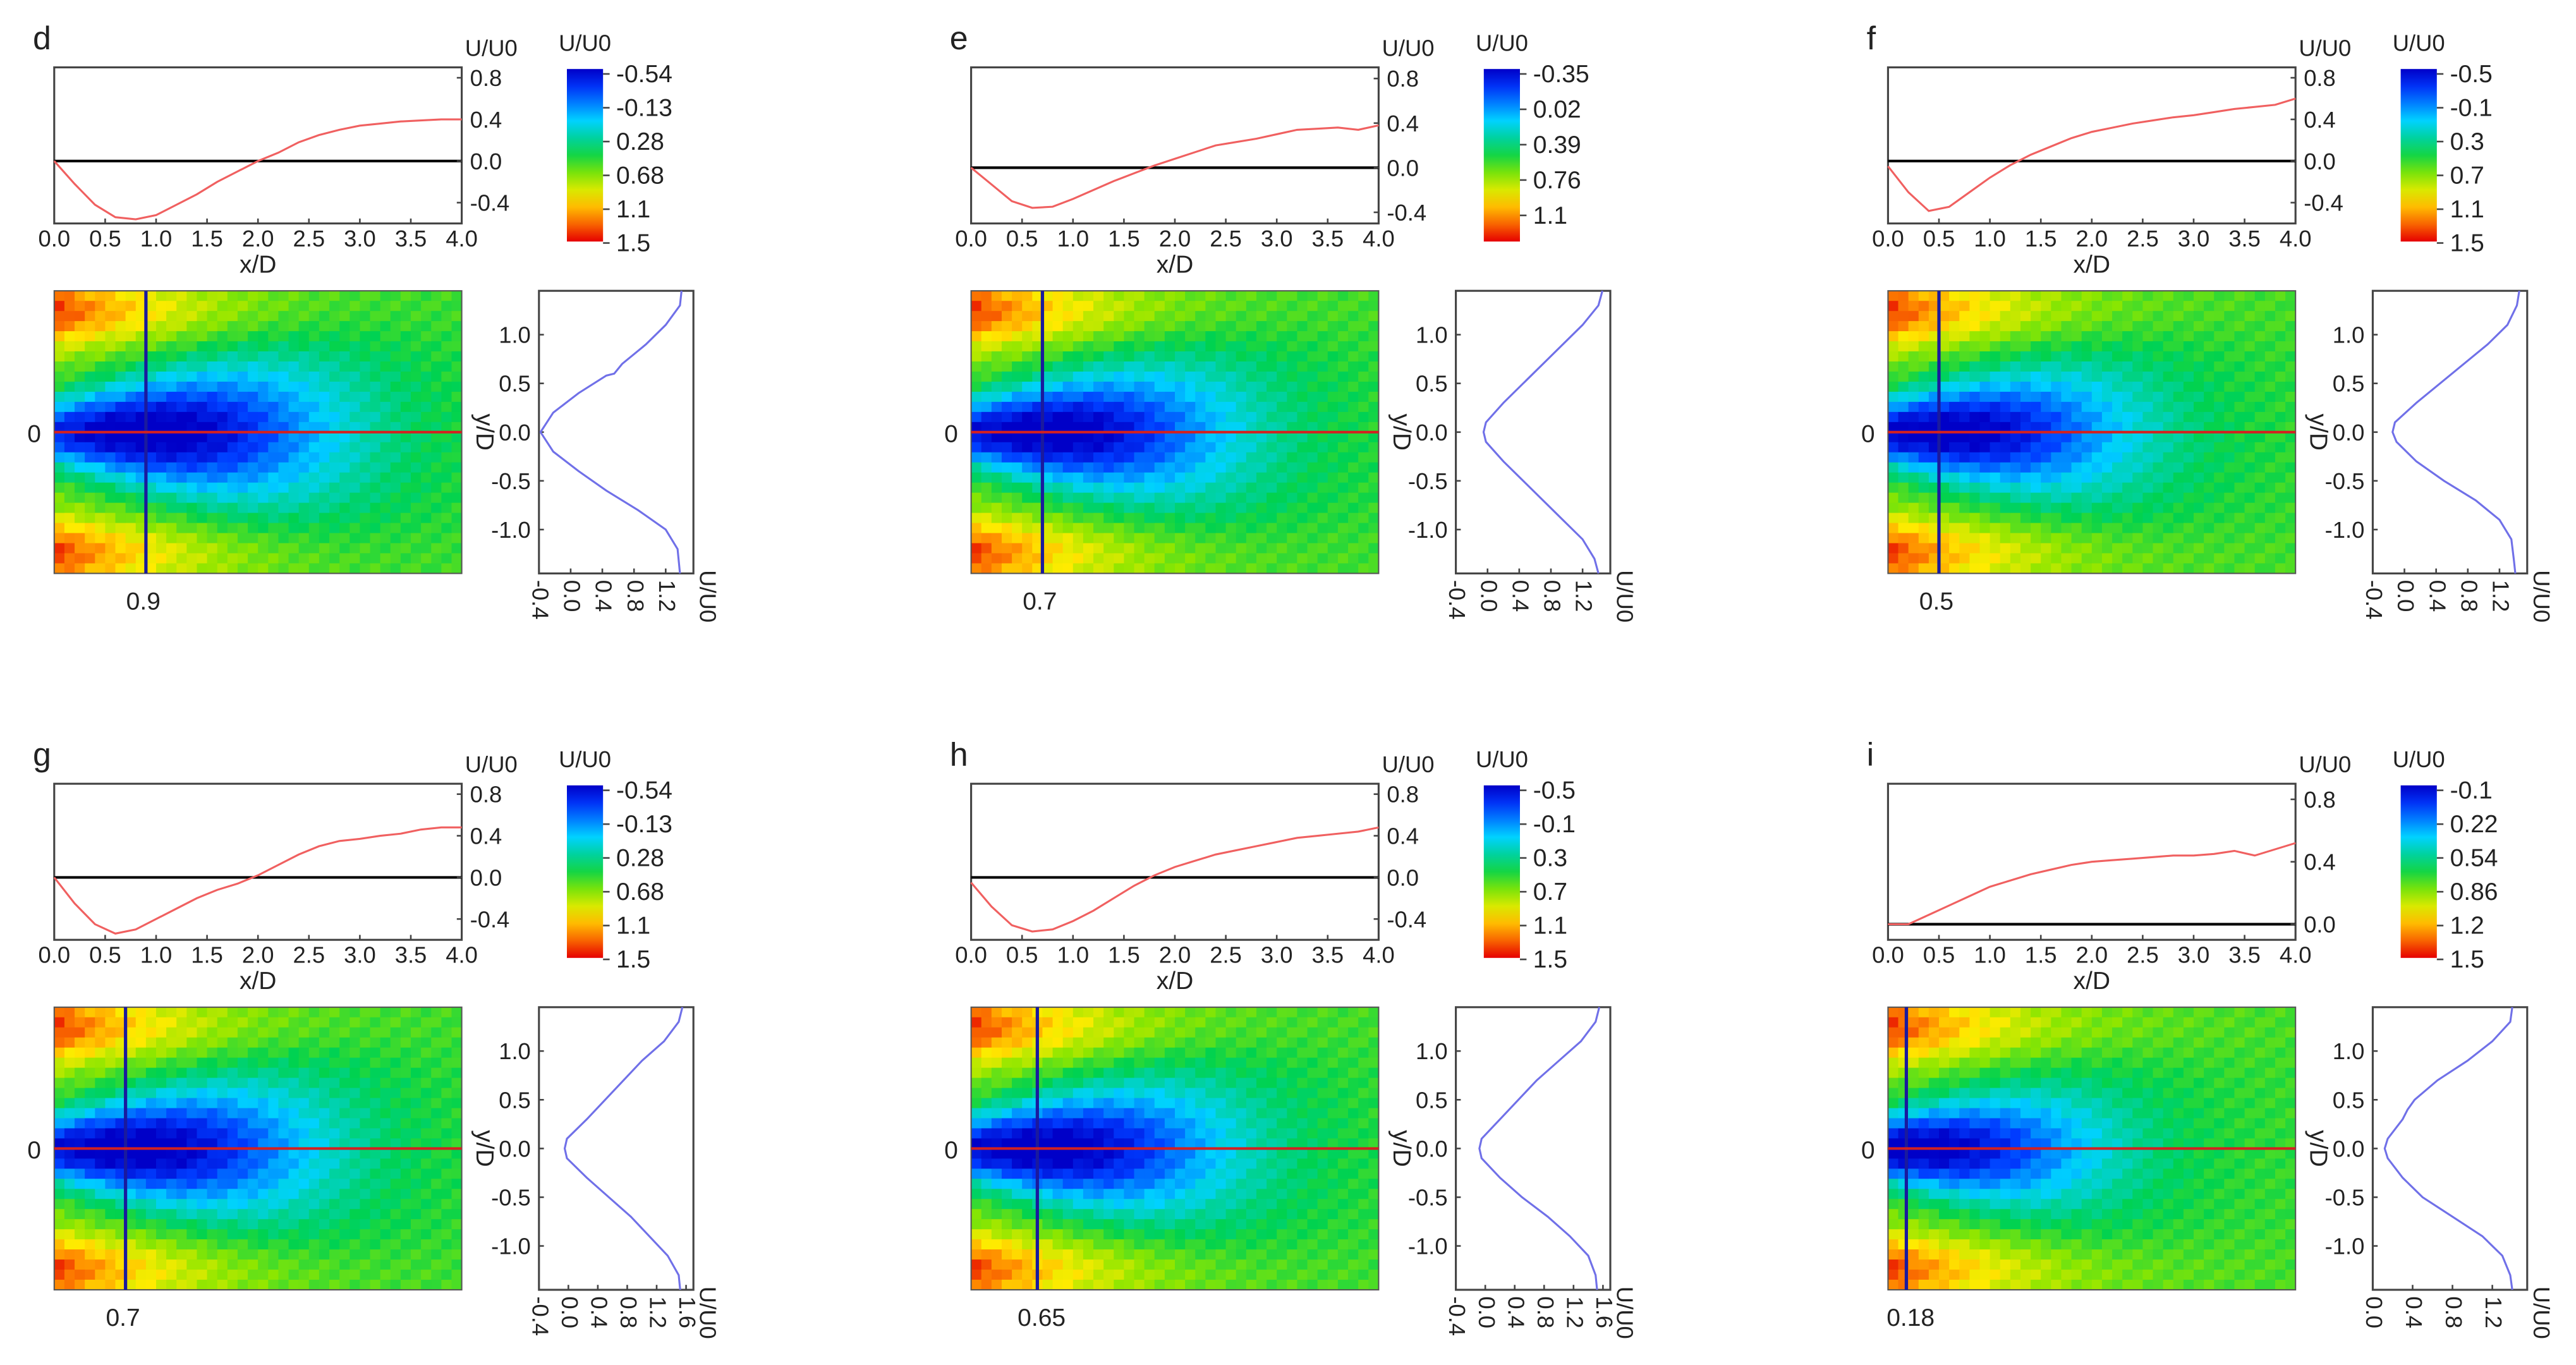  What do you see at coordinates (1553, 596) in the screenshot?
I see `x-tick-label: 0.8` at bounding box center [1553, 596].